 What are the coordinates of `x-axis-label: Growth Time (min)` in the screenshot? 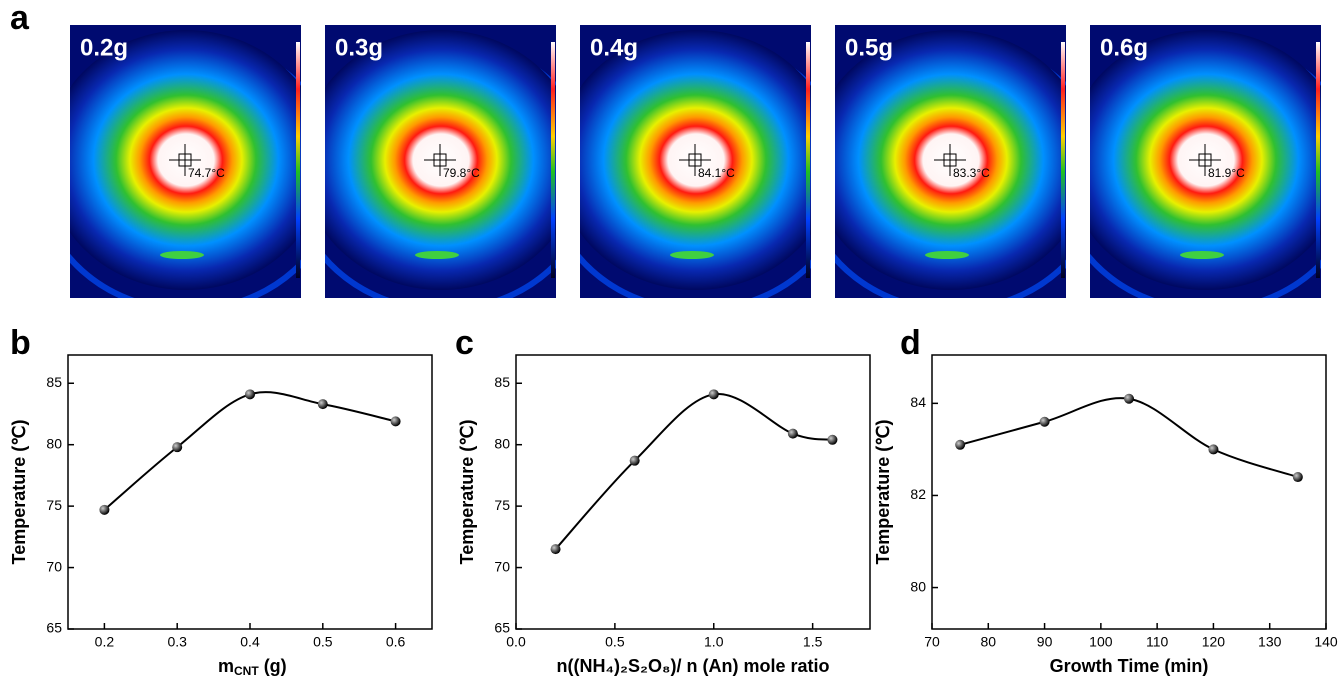 It's located at (1129, 666).